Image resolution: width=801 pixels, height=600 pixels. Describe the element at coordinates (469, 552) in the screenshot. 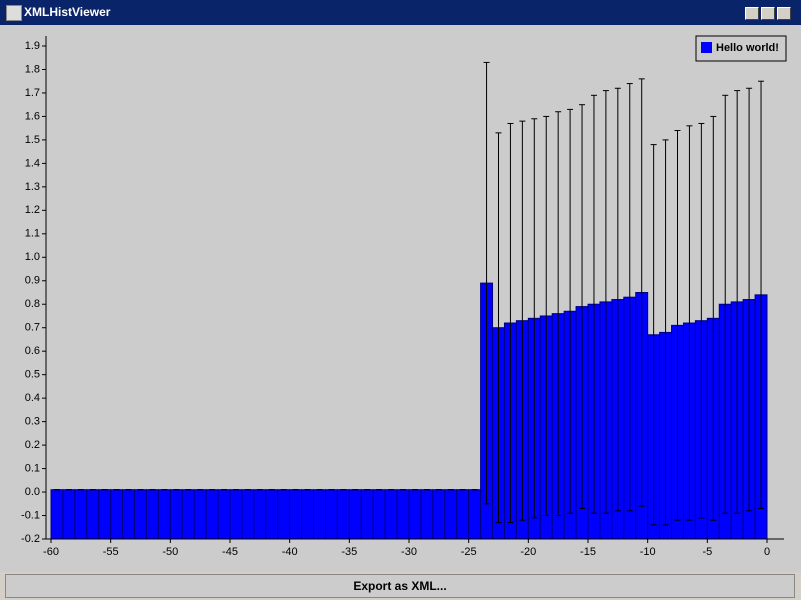

I see `x-tick-label: -25` at that location.